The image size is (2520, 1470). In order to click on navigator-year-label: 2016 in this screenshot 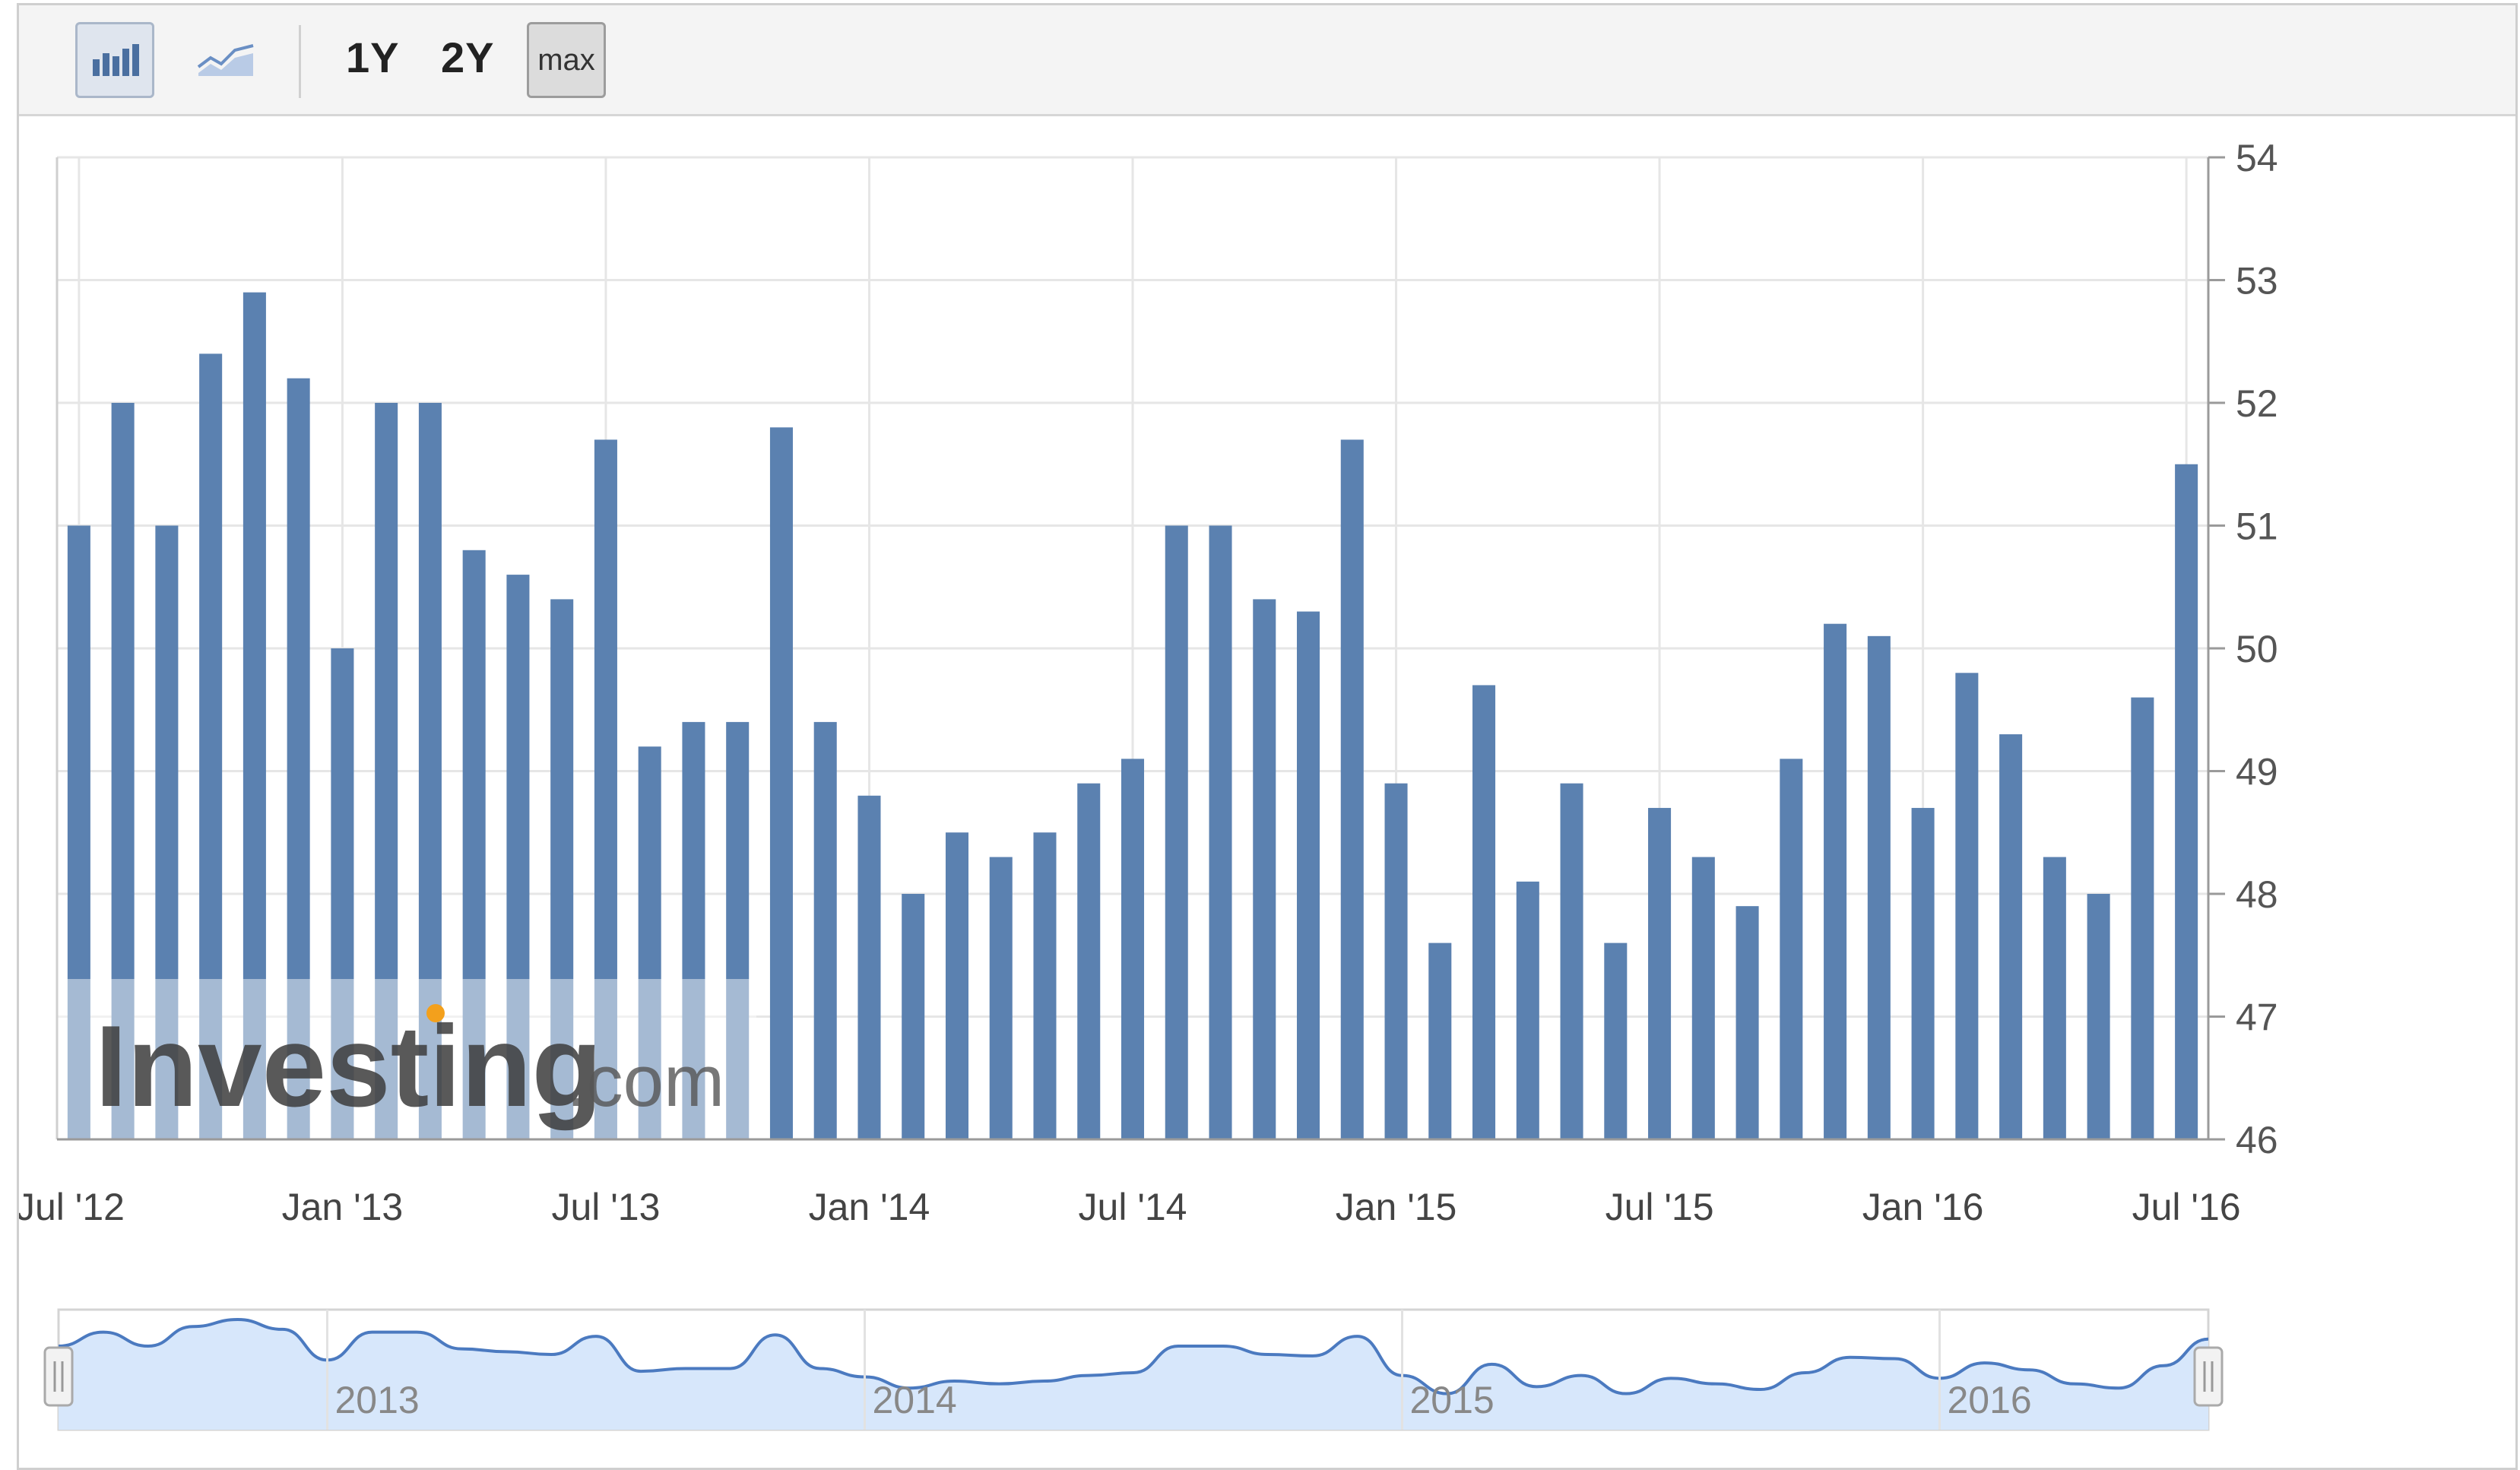, I will do `click(1990, 1400)`.